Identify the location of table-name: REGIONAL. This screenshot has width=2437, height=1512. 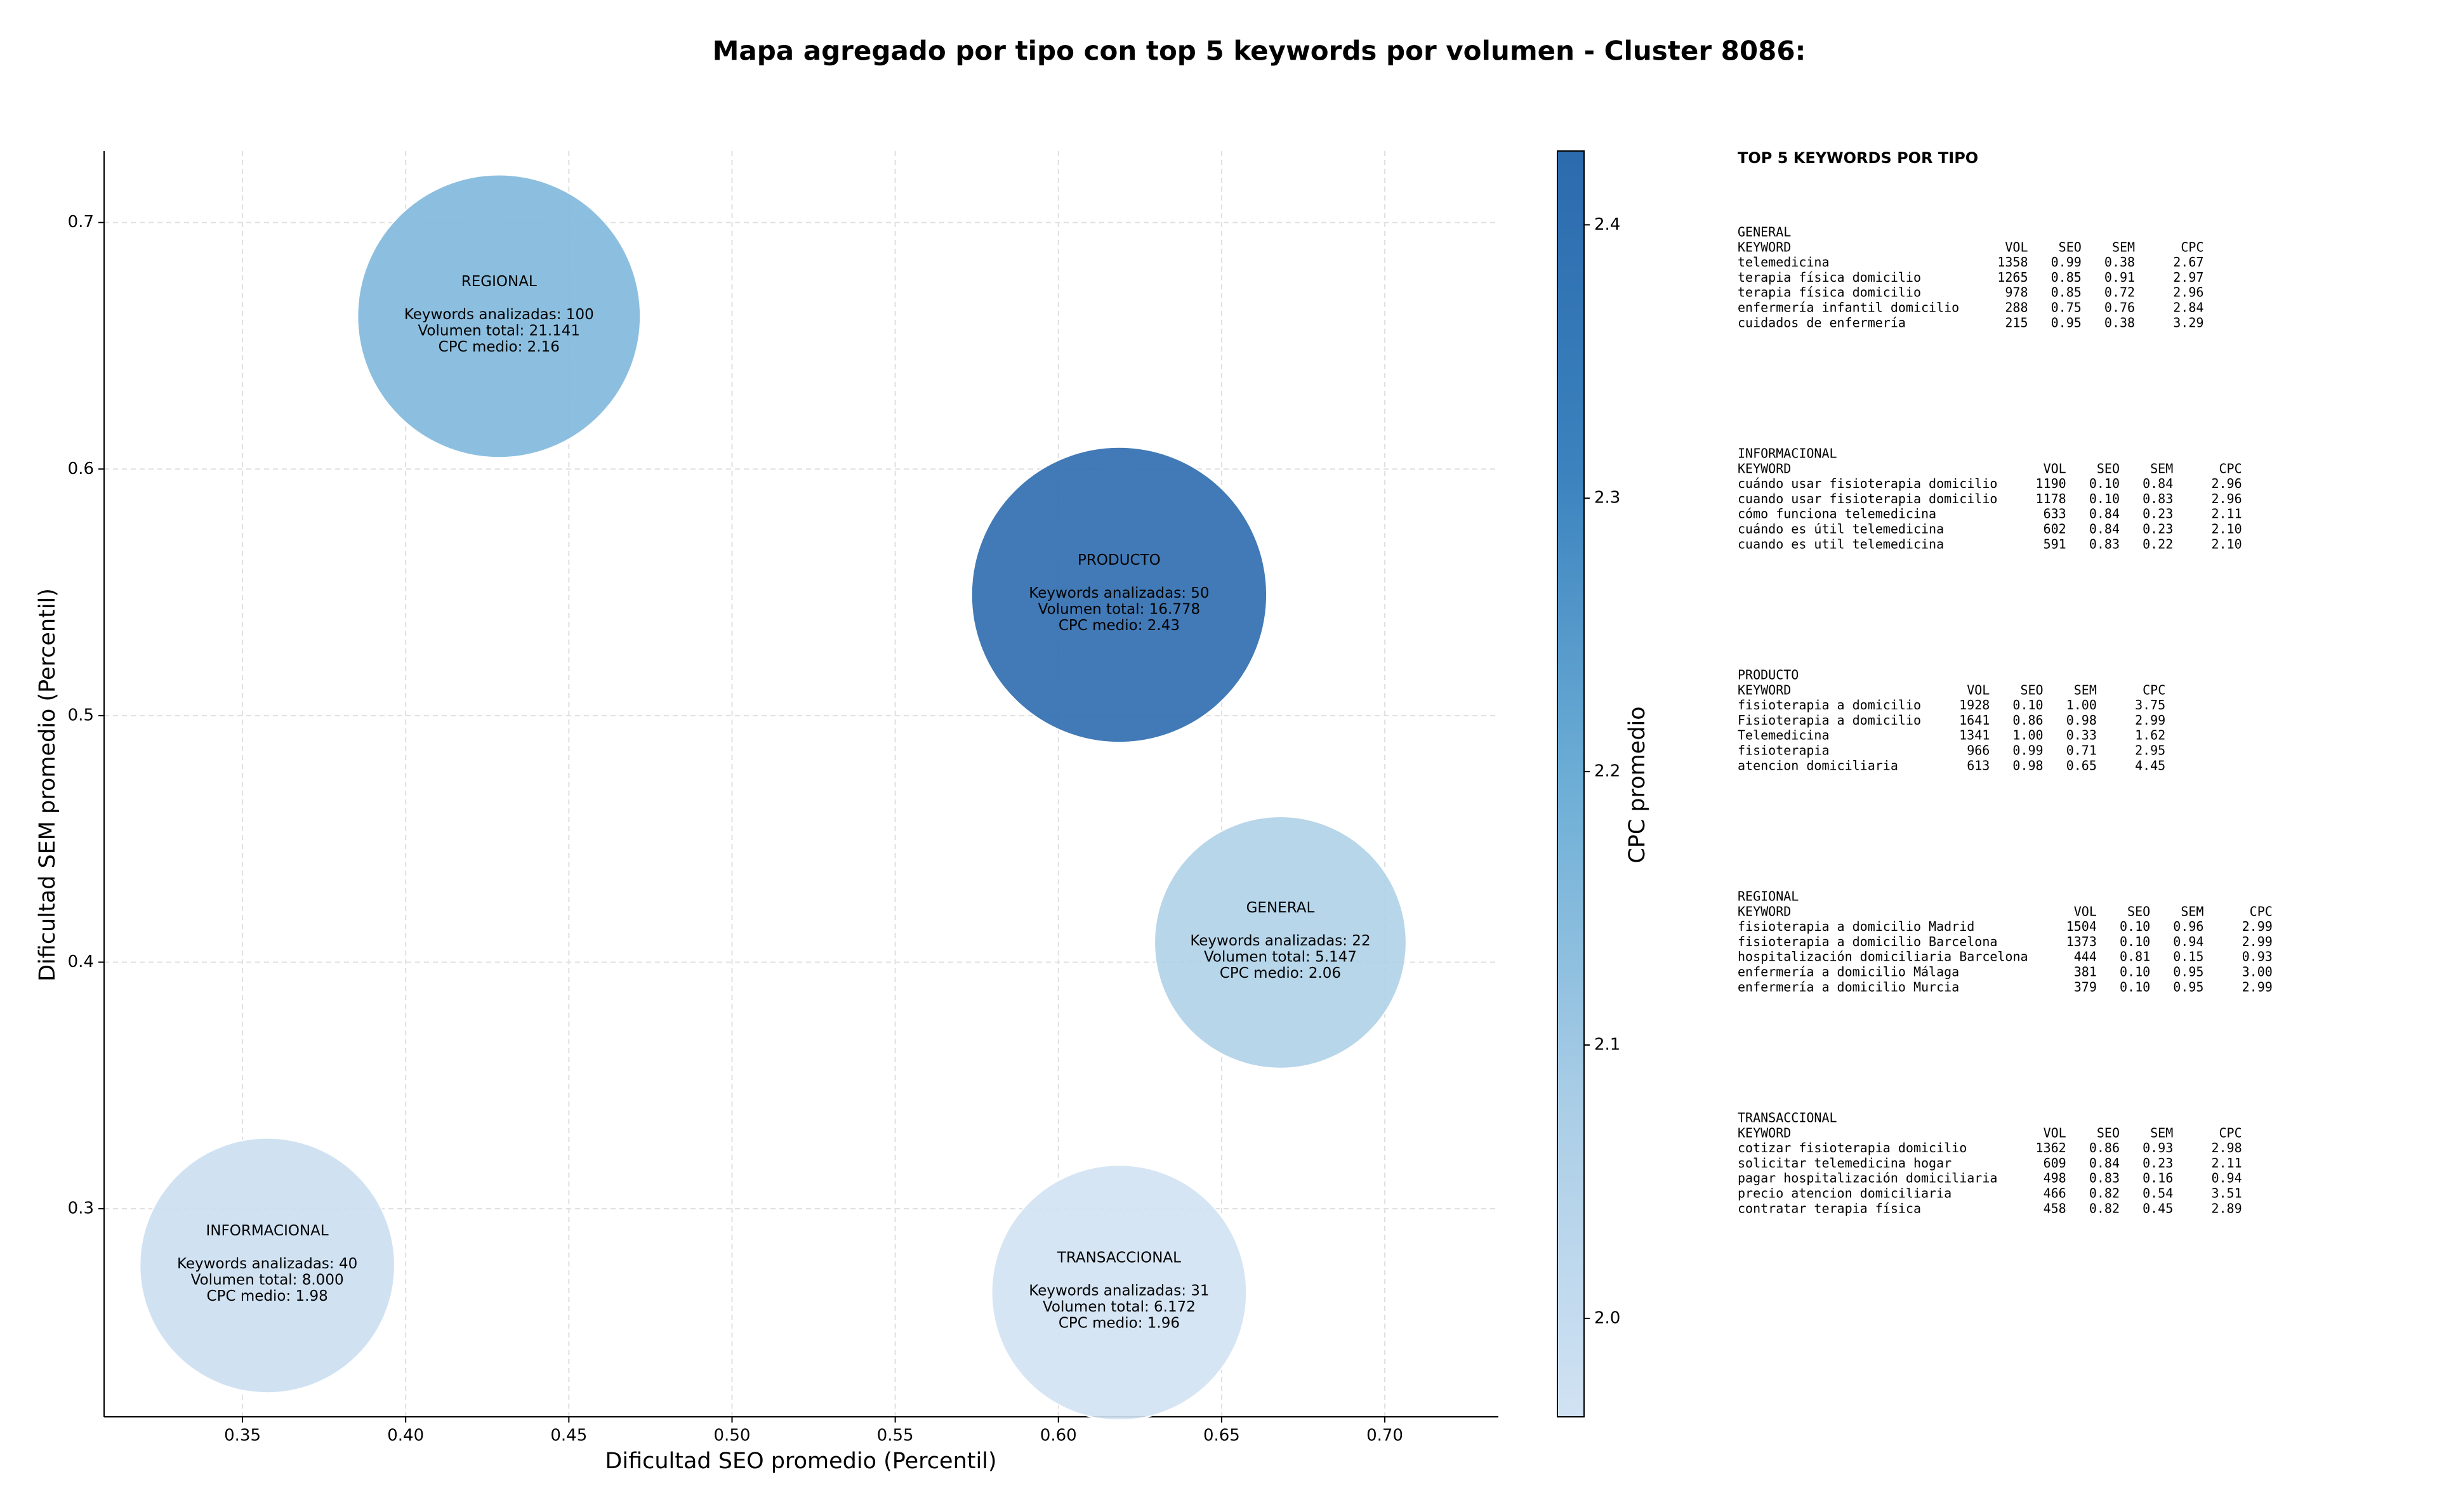
(1768, 897).